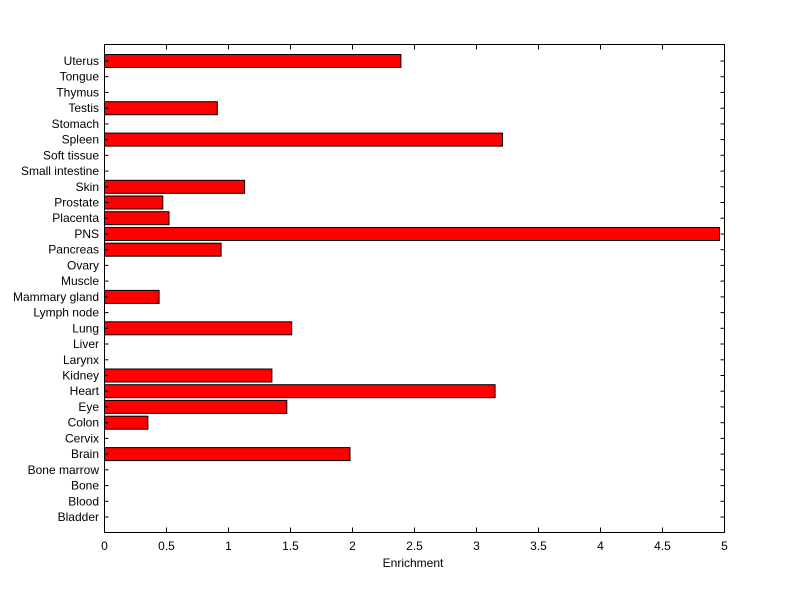  I want to click on y-tick-label: Larynx, so click(81, 360).